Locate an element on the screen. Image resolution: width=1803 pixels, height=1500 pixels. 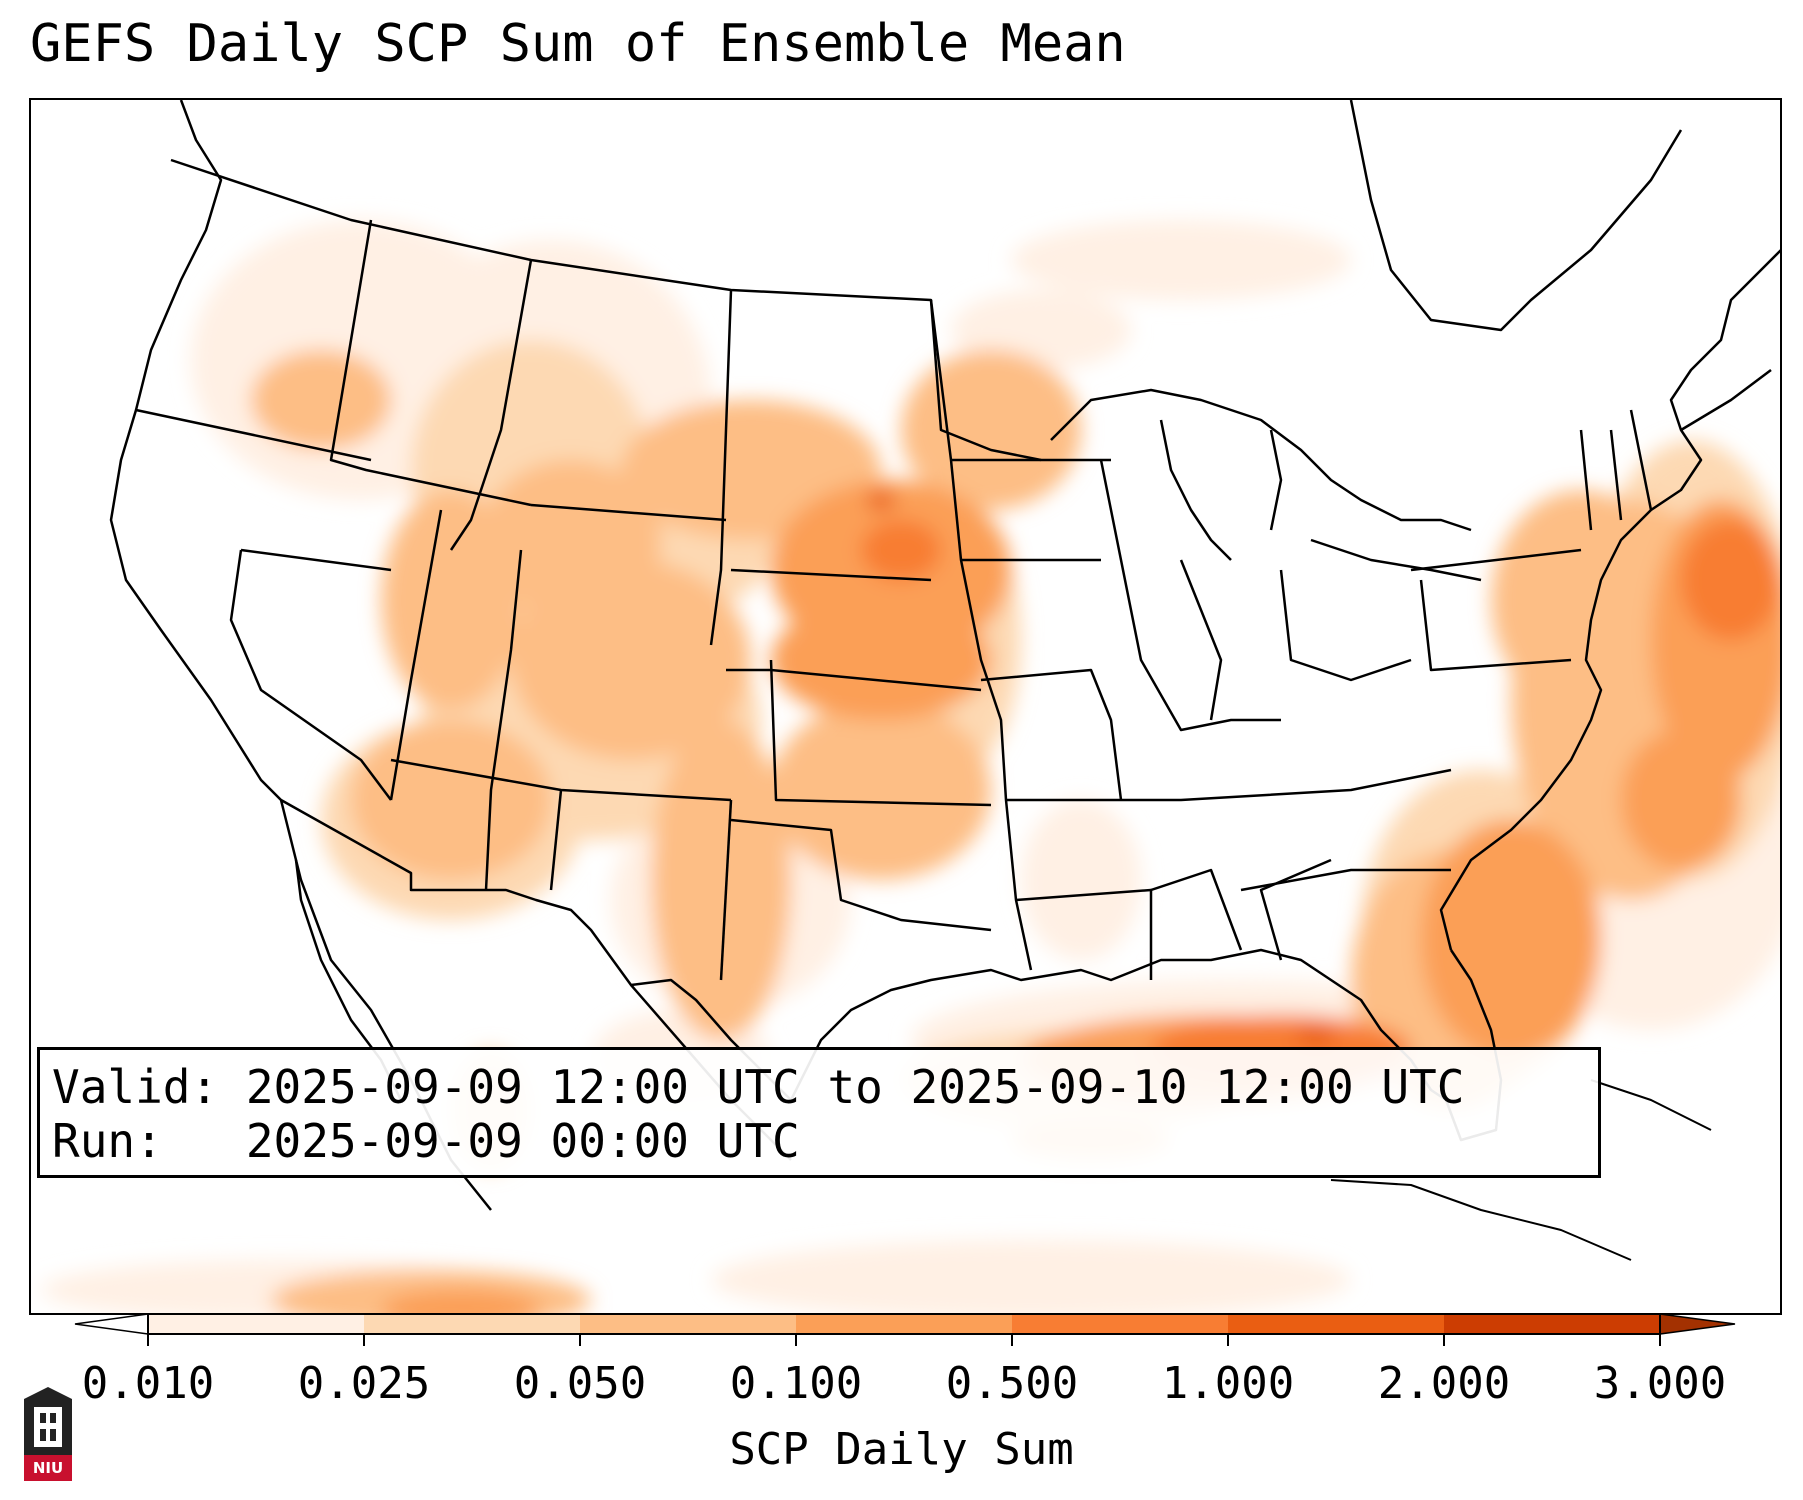
colorbar-segments is located at coordinates (904, 1324).